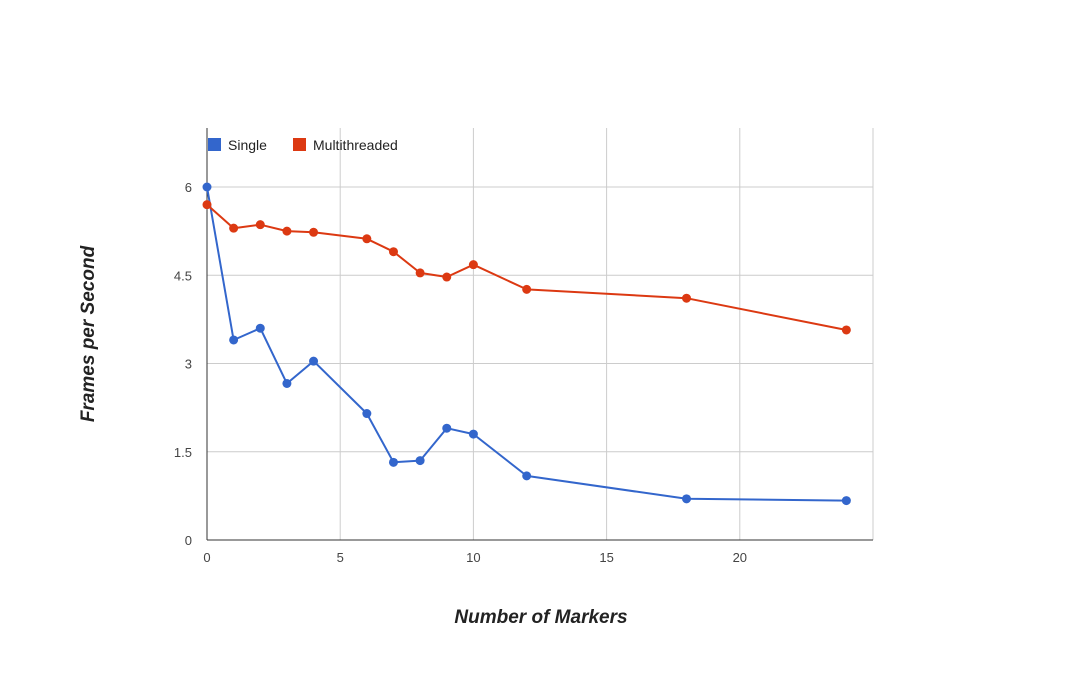  I want to click on series-line-multithreaded, so click(526, 267).